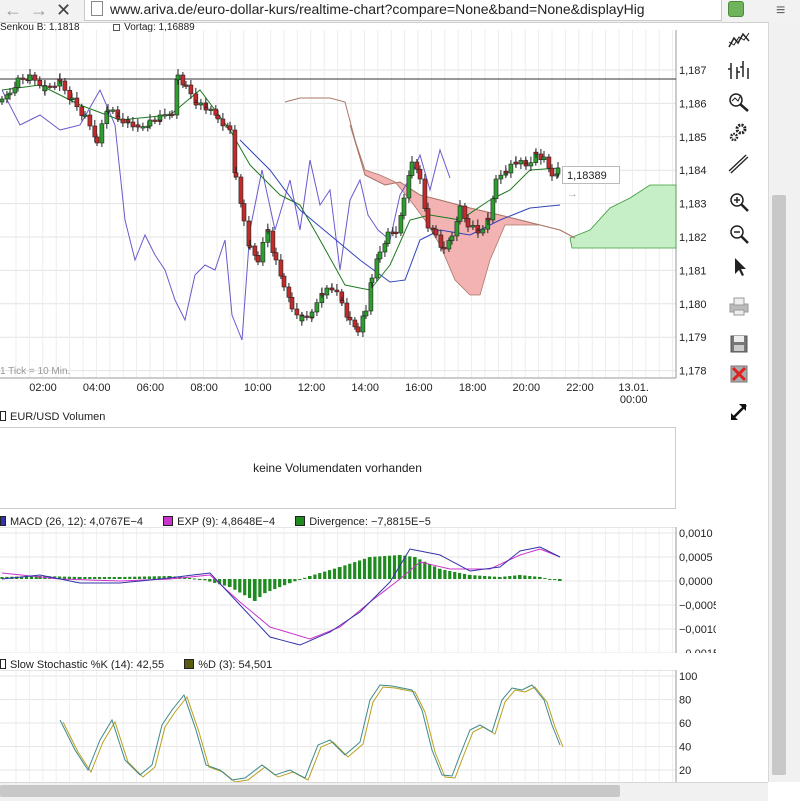 This screenshot has height=801, width=800. I want to click on zoom-in-icon, so click(739, 203).